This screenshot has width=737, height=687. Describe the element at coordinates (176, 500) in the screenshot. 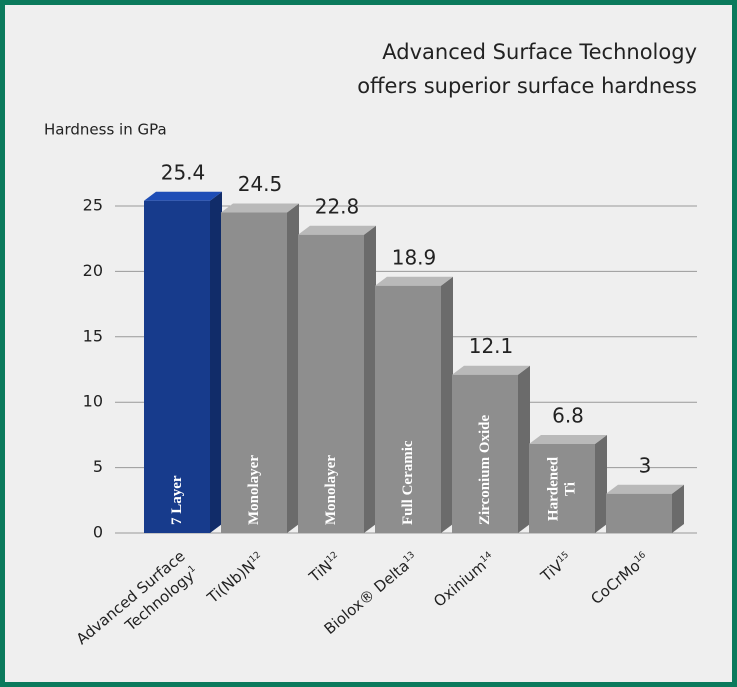

I see `bar-label: 7 Layer` at that location.